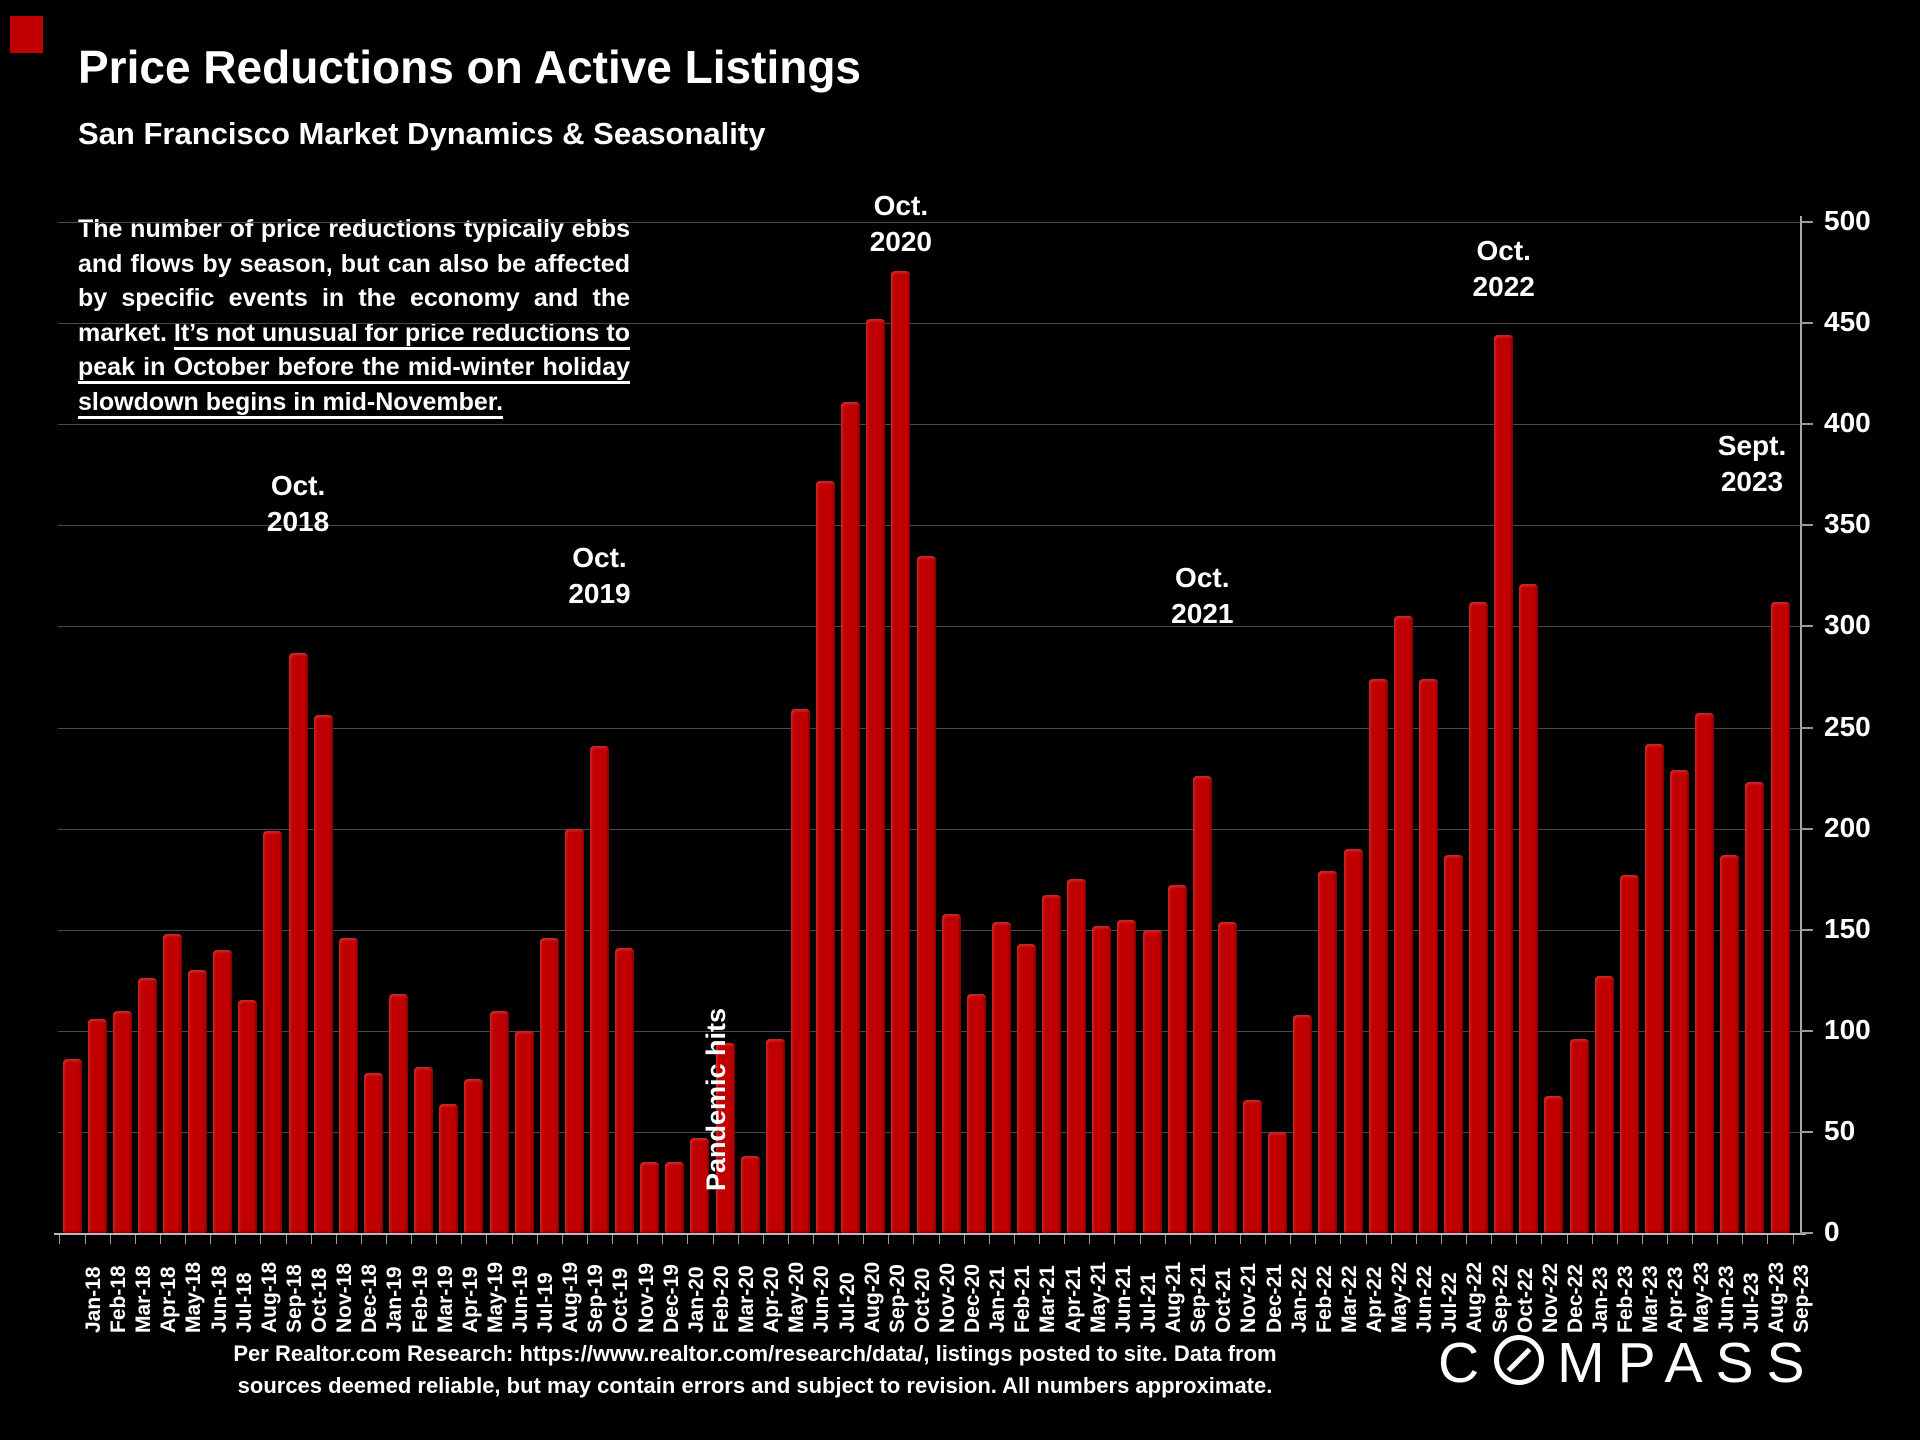 The image size is (1920, 1440). I want to click on x-tick-label: Jul-19, so click(546, 1302).